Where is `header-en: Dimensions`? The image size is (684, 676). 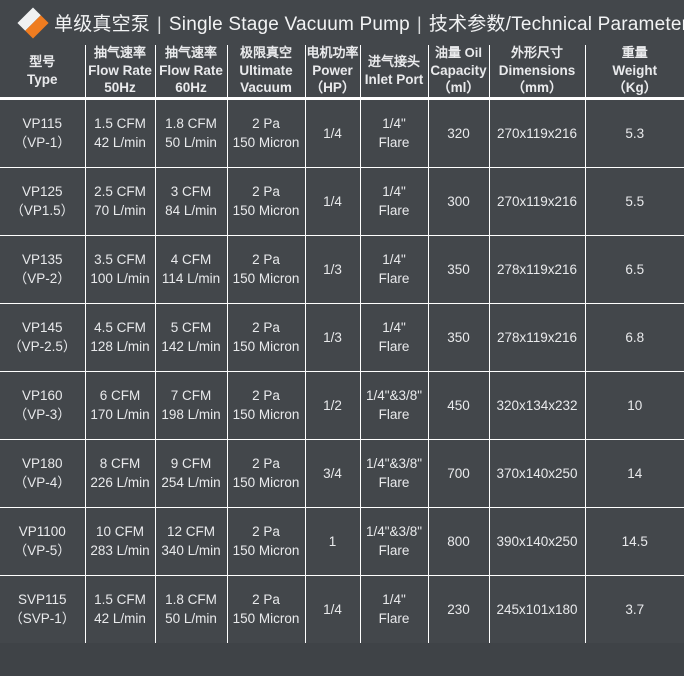
header-en: Dimensions is located at coordinates (537, 70).